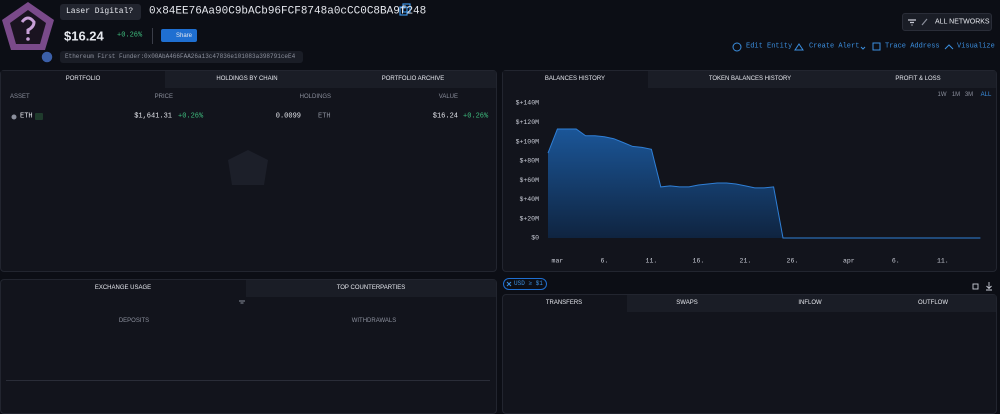 Image resolution: width=1000 pixels, height=414 pixels. What do you see at coordinates (933, 303) in the screenshot?
I see `tab: OUTFLOW` at bounding box center [933, 303].